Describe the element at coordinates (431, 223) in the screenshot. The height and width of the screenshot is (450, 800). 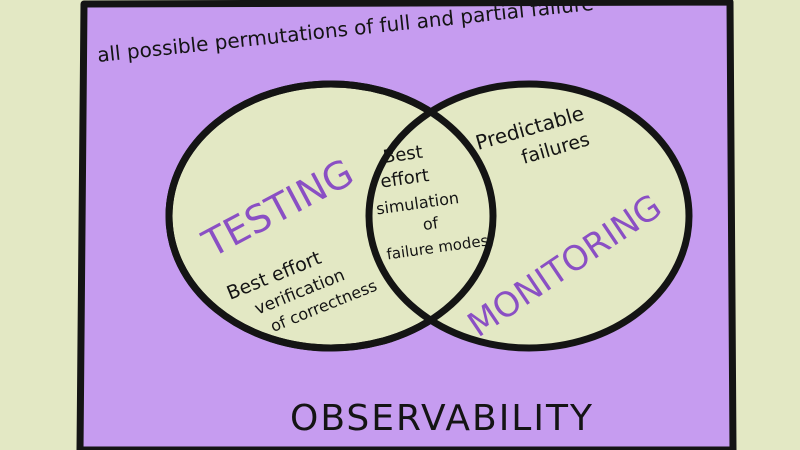
I see `intersection-line-4: of` at that location.